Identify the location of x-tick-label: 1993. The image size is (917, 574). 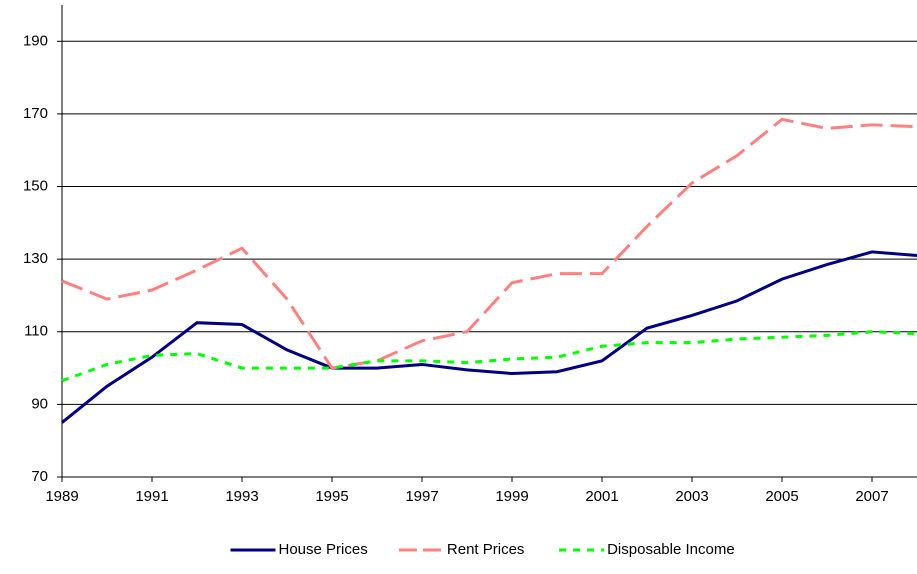
(241, 496).